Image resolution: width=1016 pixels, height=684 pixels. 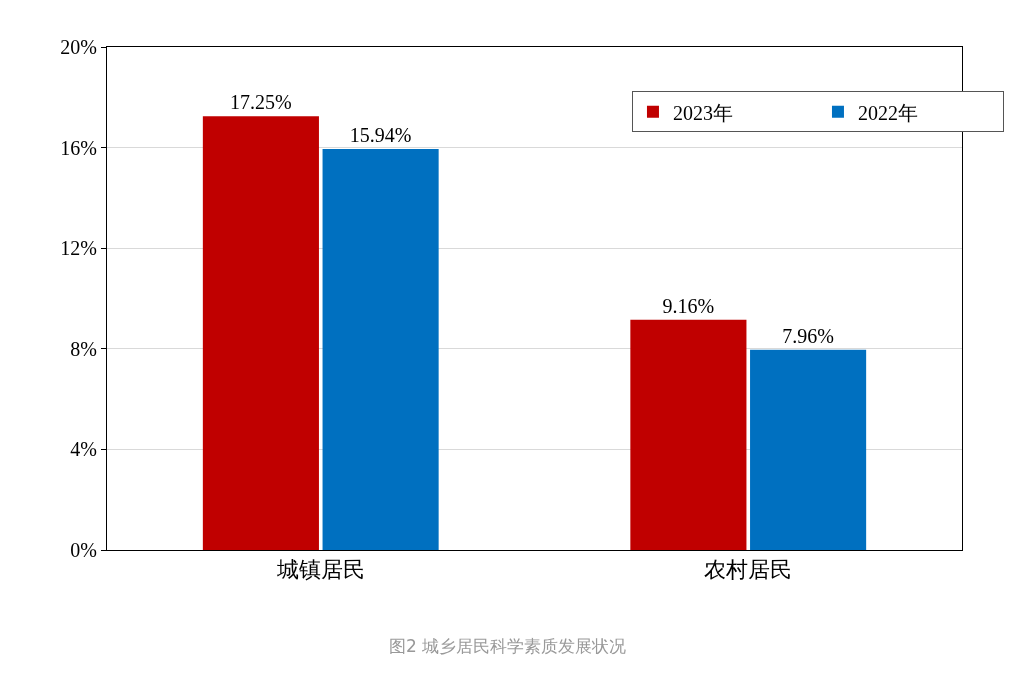 I want to click on legend-label: 2023年, so click(x=702, y=112).